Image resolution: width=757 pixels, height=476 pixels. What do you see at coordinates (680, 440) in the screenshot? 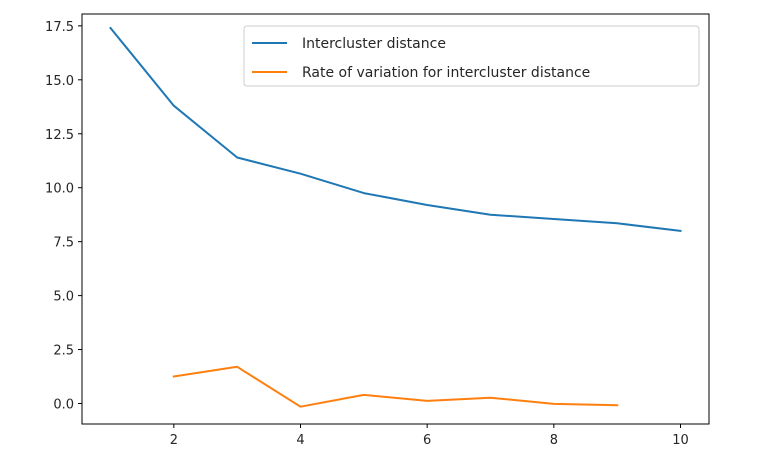
I see `x-tick-label: 10` at bounding box center [680, 440].